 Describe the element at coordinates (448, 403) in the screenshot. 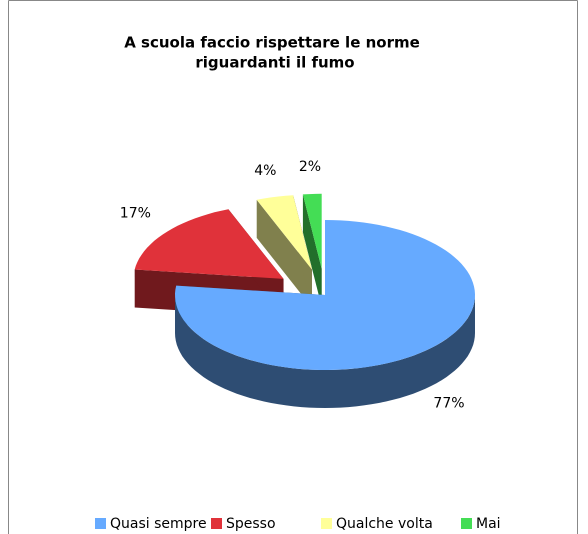

I see `data-label: 77%` at that location.